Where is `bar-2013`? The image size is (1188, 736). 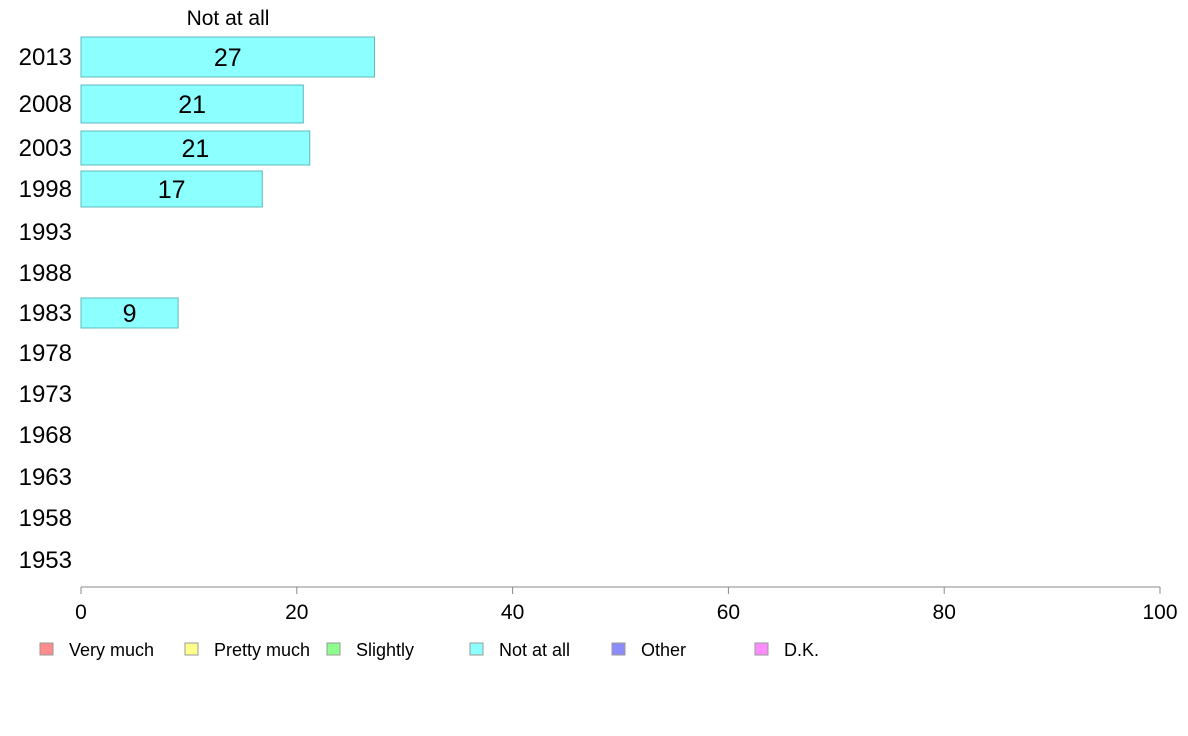
bar-2013 is located at coordinates (227, 57).